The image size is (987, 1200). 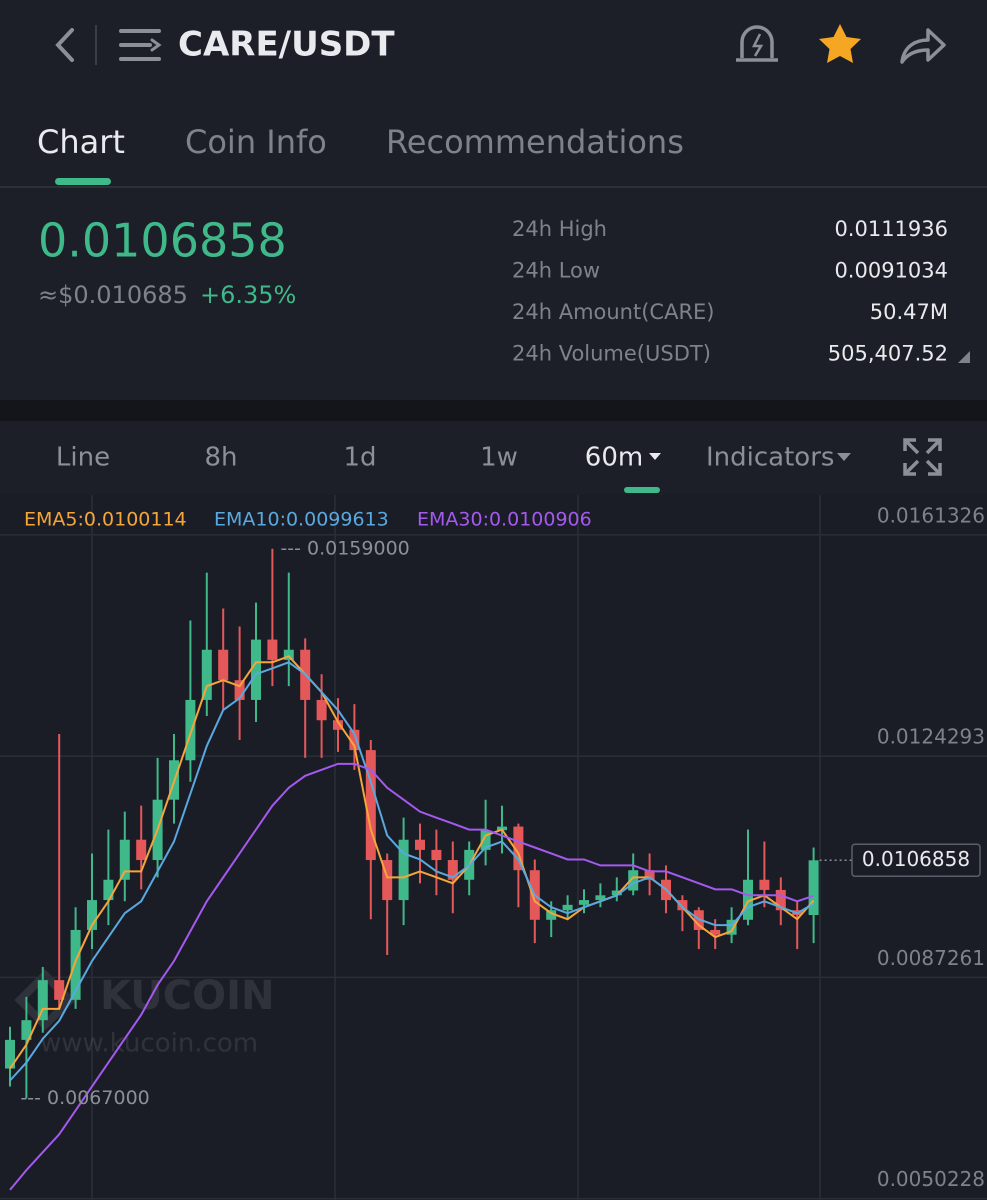 I want to click on y-tick-label: 0.0124293, so click(x=931, y=737).